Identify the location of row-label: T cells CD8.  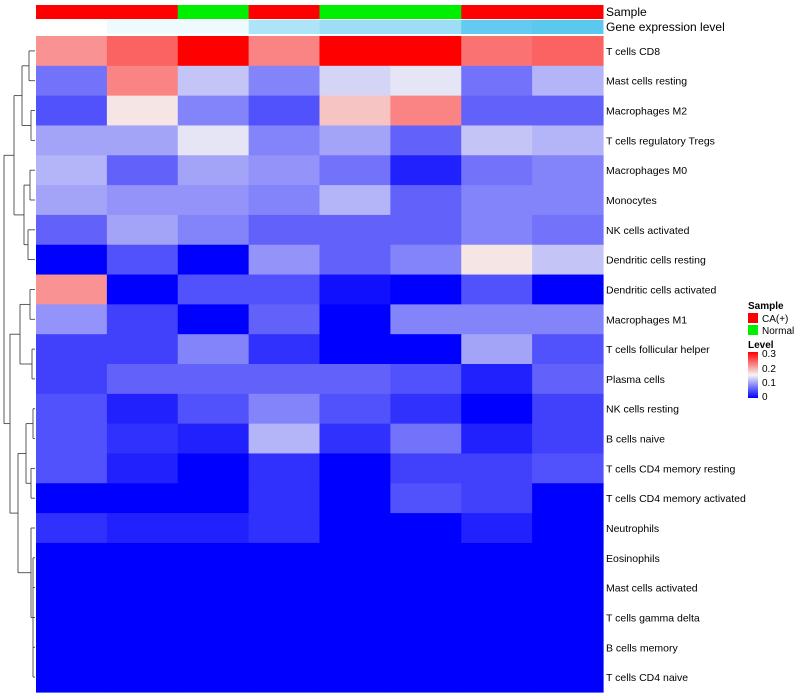
(633, 52).